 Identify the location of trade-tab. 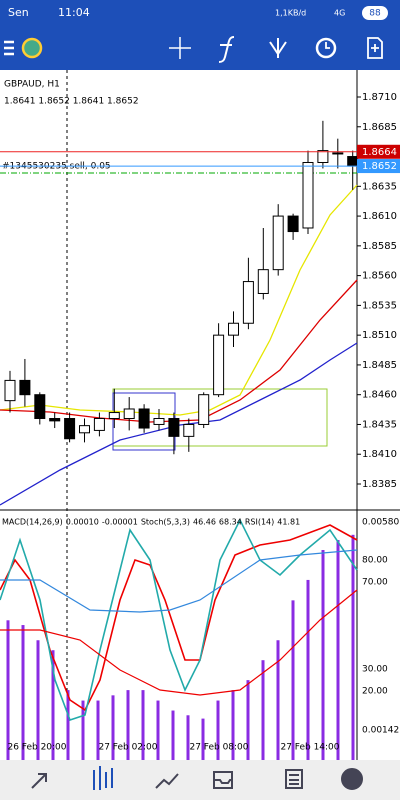
(167, 781).